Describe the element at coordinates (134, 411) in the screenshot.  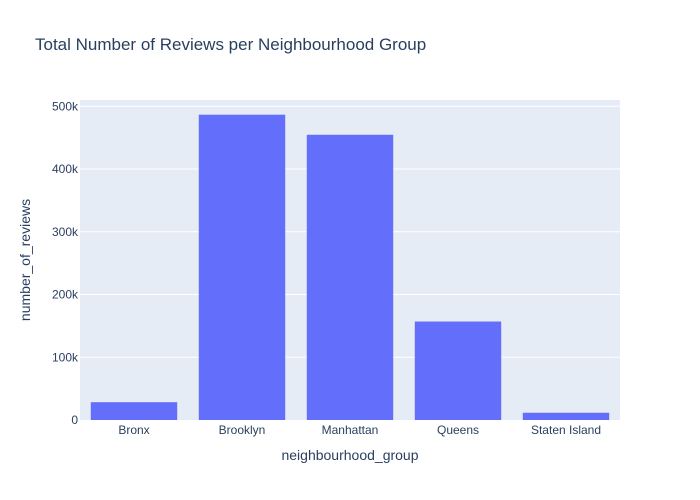
I see `bar-bronx` at that location.